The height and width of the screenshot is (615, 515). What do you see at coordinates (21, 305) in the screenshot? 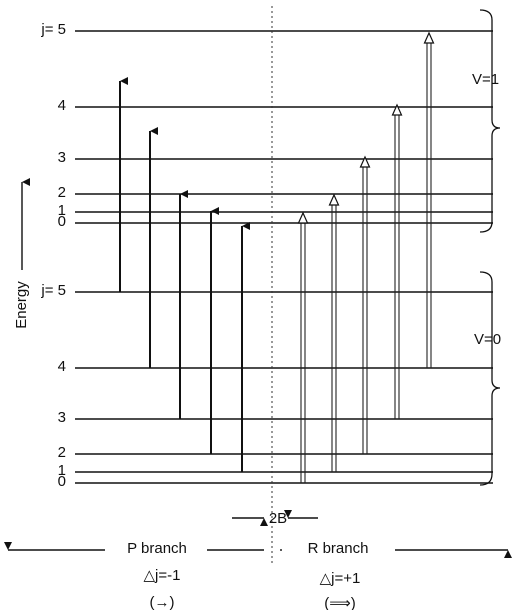
I see `energy-axis-label: Energy` at bounding box center [21, 305].